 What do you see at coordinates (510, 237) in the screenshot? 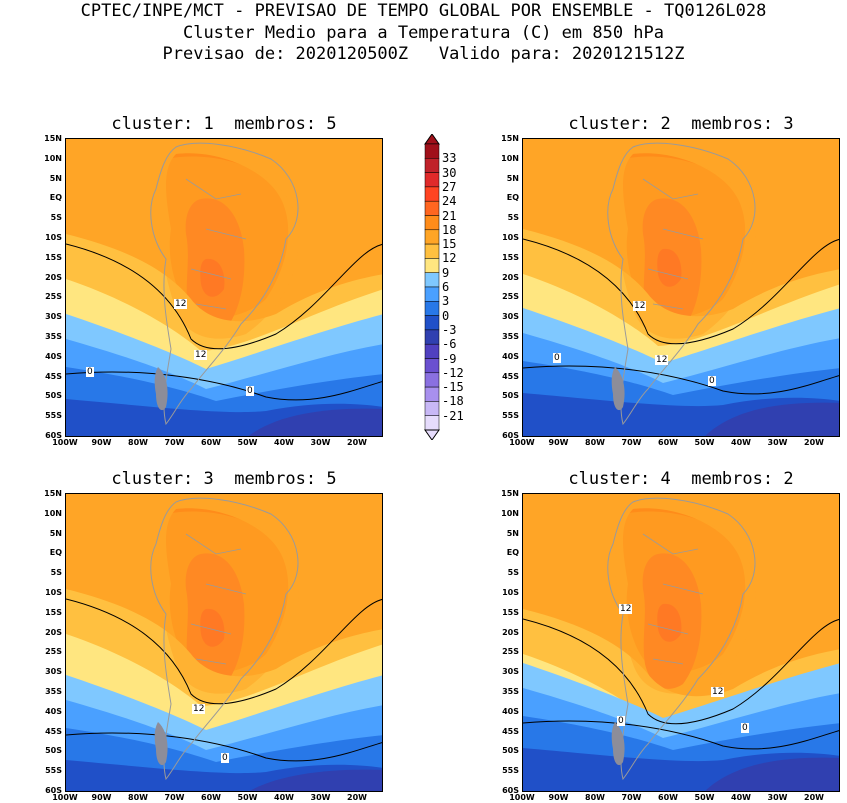
I see `lat-tick-label: 10S` at bounding box center [510, 237].